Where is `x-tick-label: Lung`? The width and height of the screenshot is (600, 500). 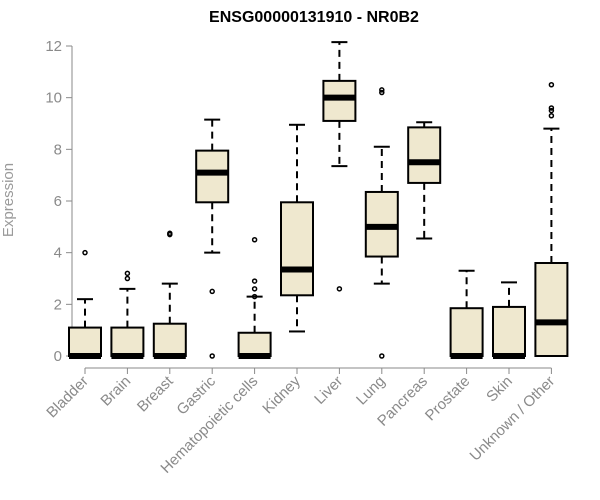 x-tick-label: Lung is located at coordinates (371, 391).